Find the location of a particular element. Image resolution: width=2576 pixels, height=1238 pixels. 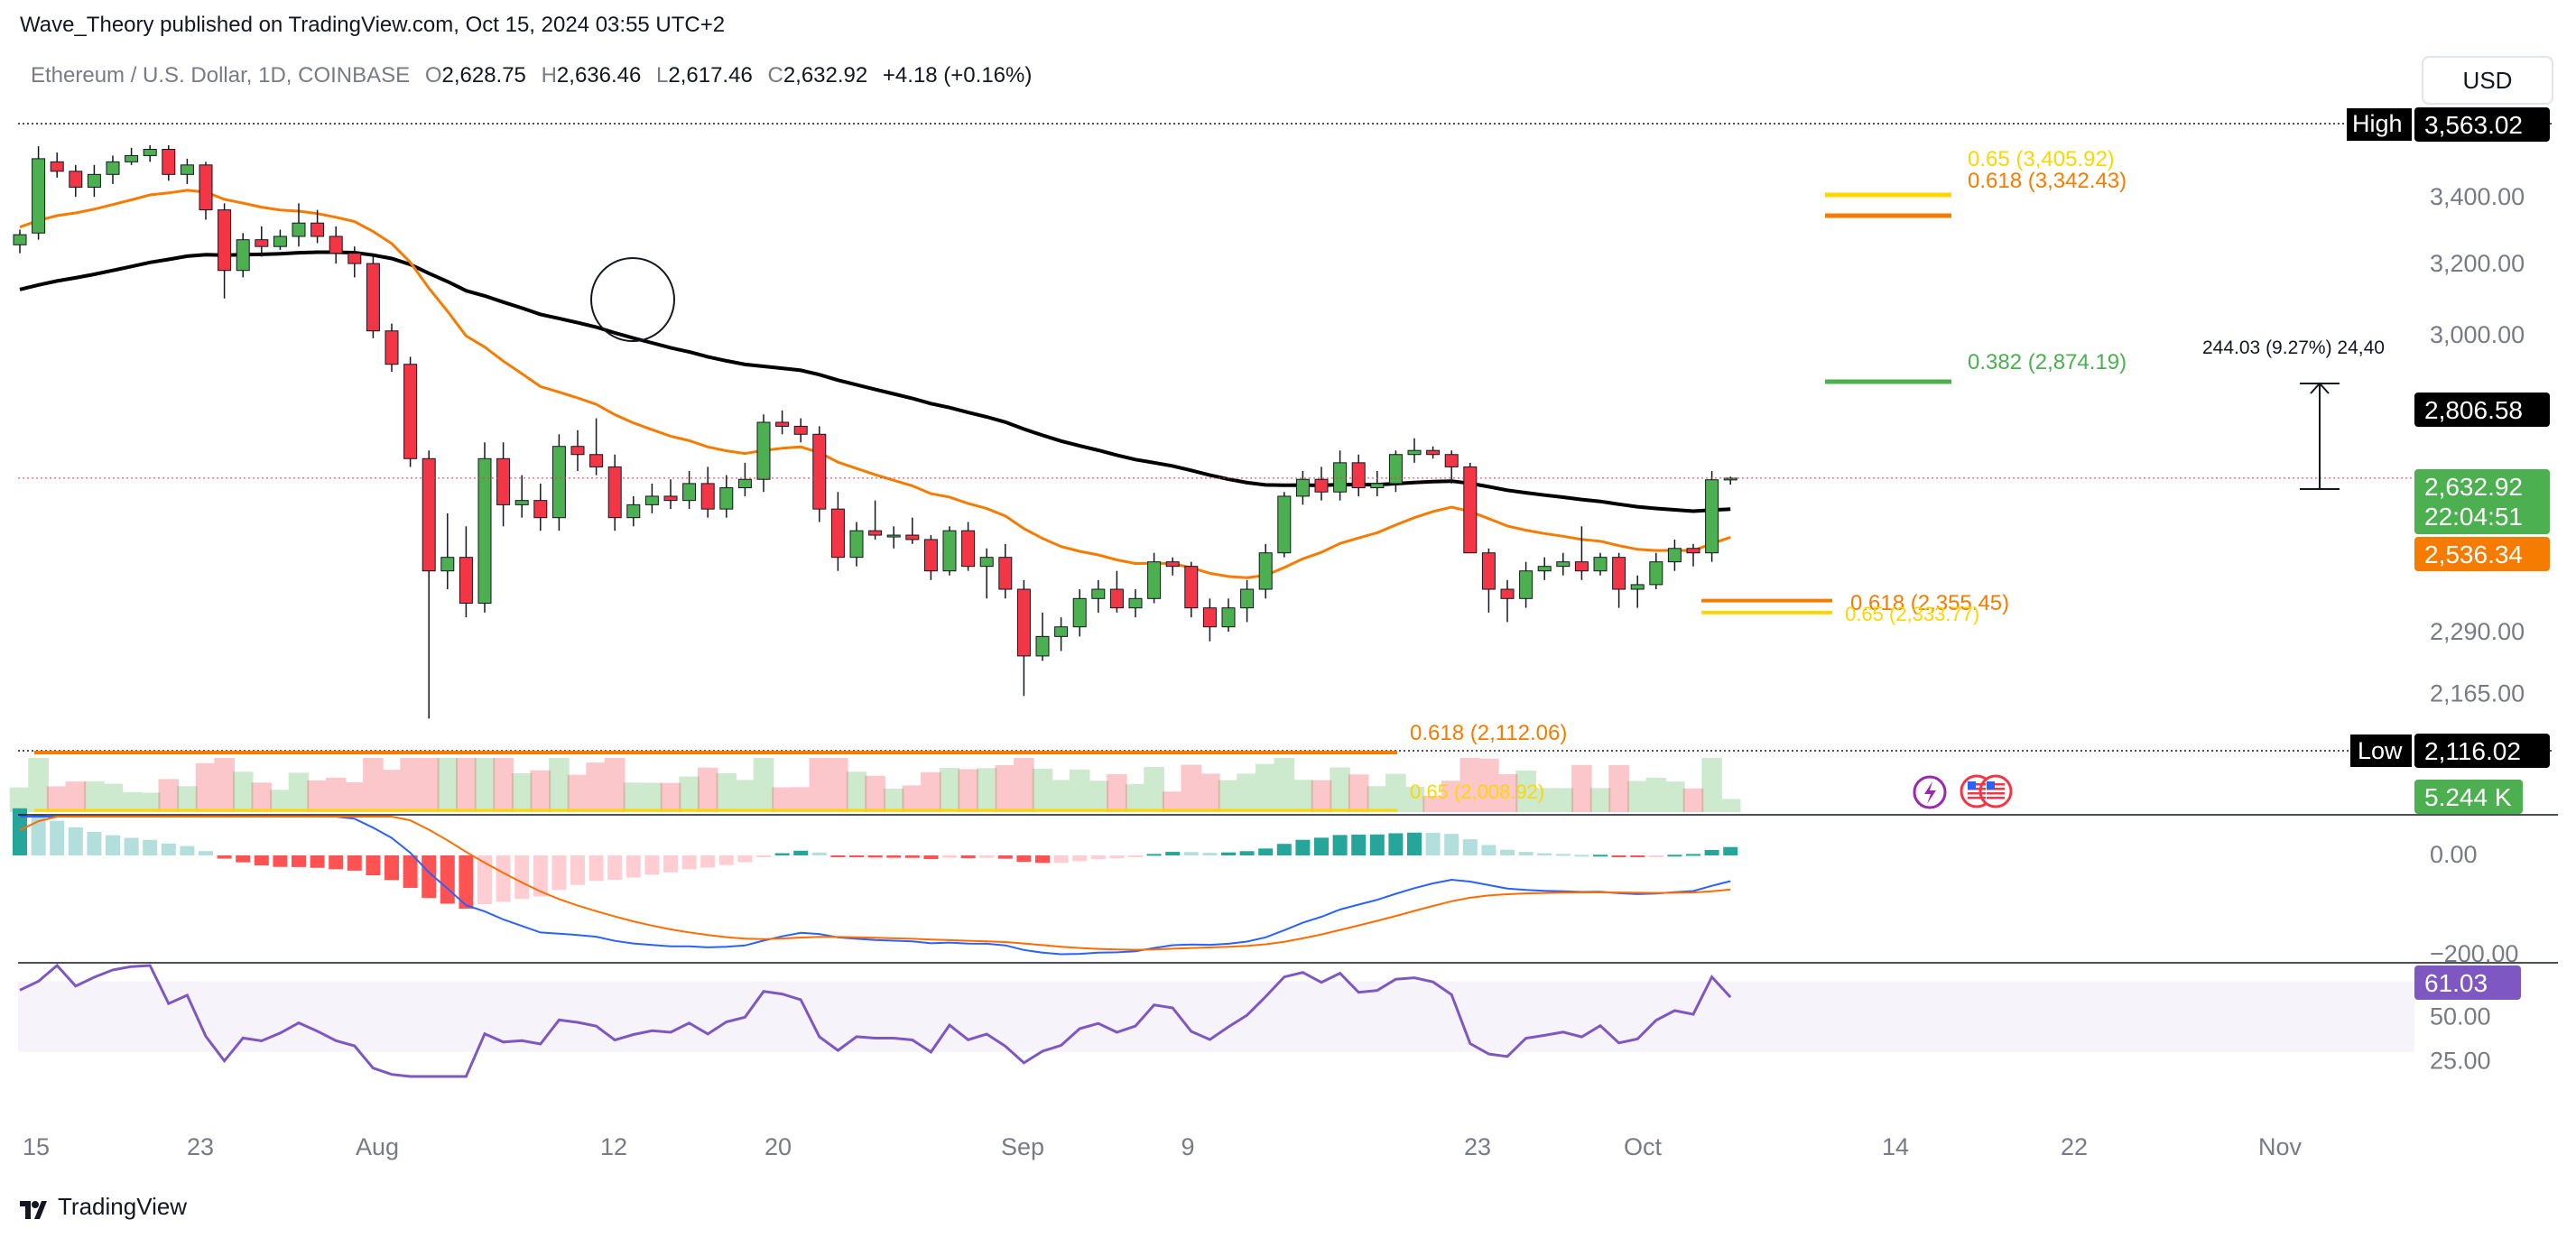

ema200-badge: 2,806.58 is located at coordinates (2482, 410).